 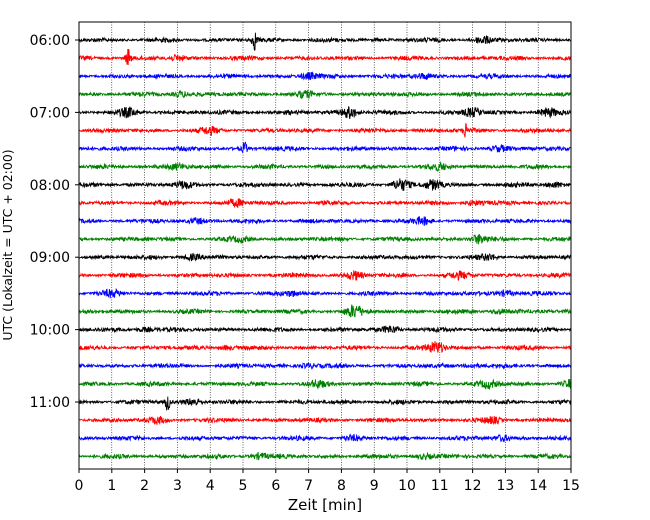 I want to click on x-tick-label: 14, so click(x=538, y=486).